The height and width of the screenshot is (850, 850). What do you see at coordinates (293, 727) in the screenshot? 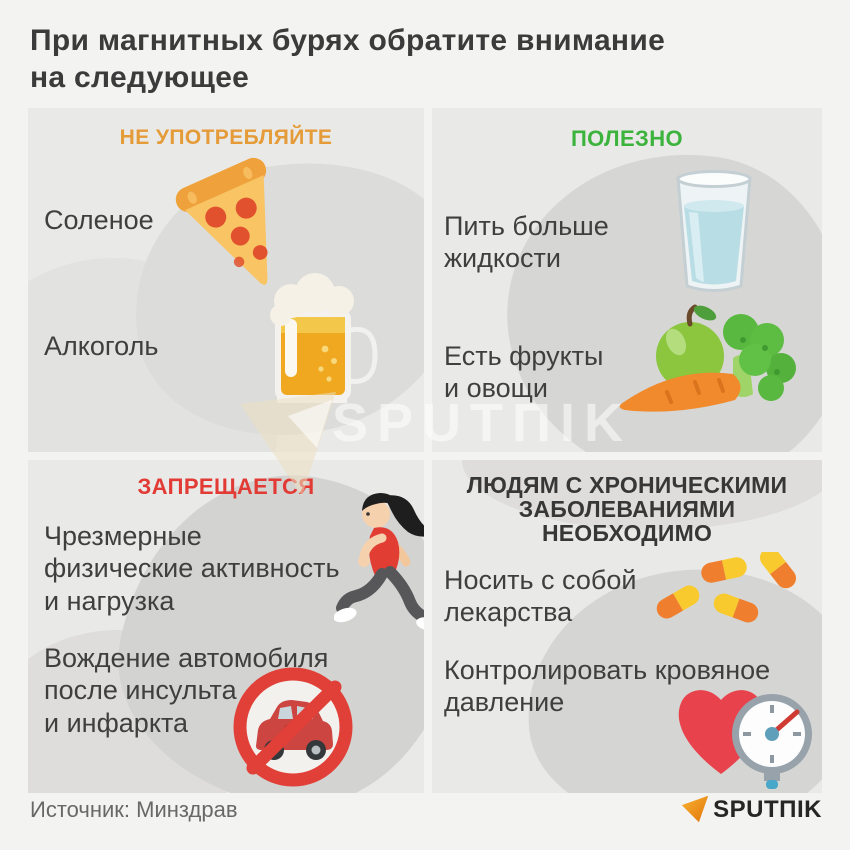
I see `no-driving-sign-icon` at bounding box center [293, 727].